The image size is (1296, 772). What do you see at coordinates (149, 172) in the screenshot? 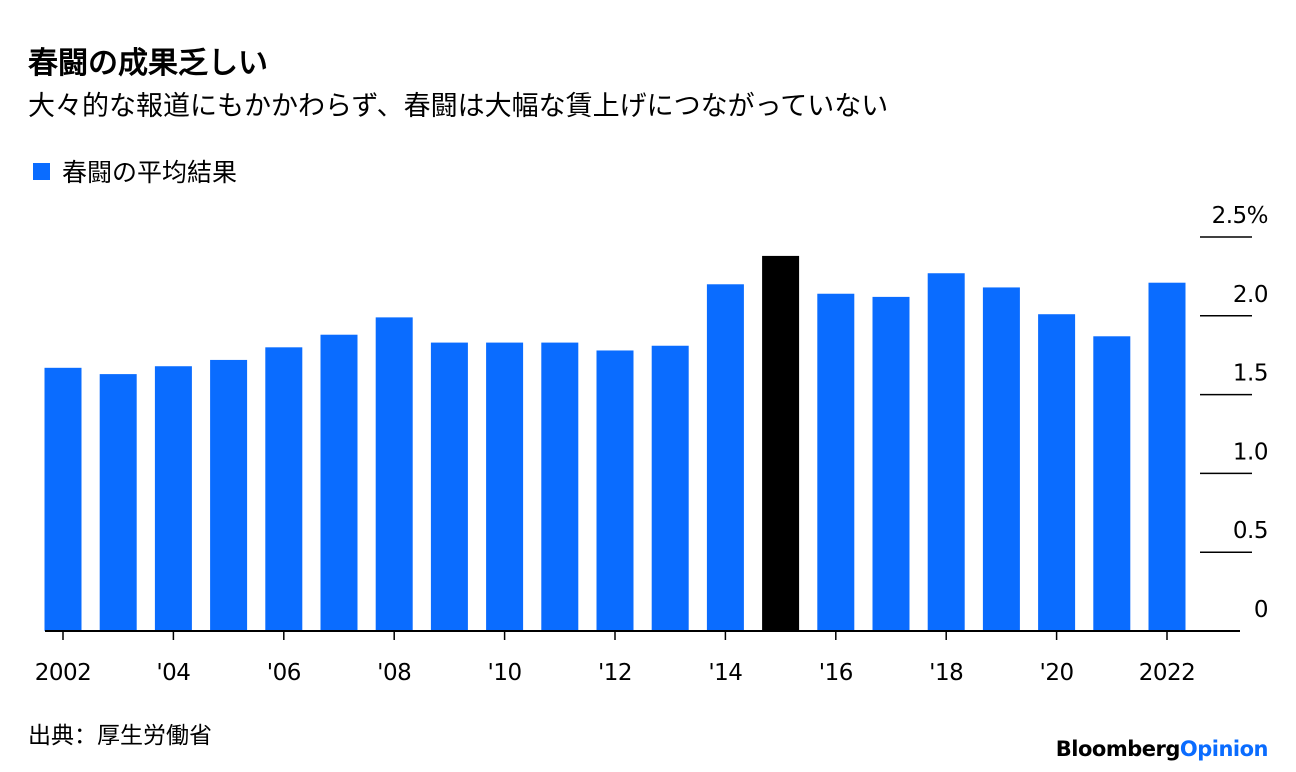
I see `legend-label: 春闘の平均結果` at bounding box center [149, 172].